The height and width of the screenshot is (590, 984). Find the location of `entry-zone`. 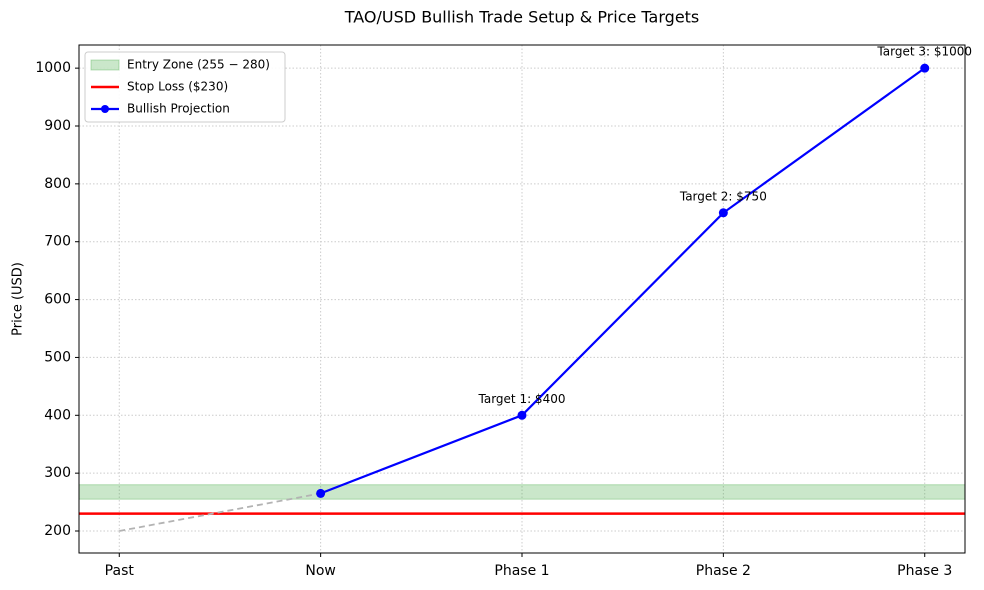

entry-zone is located at coordinates (522, 492).